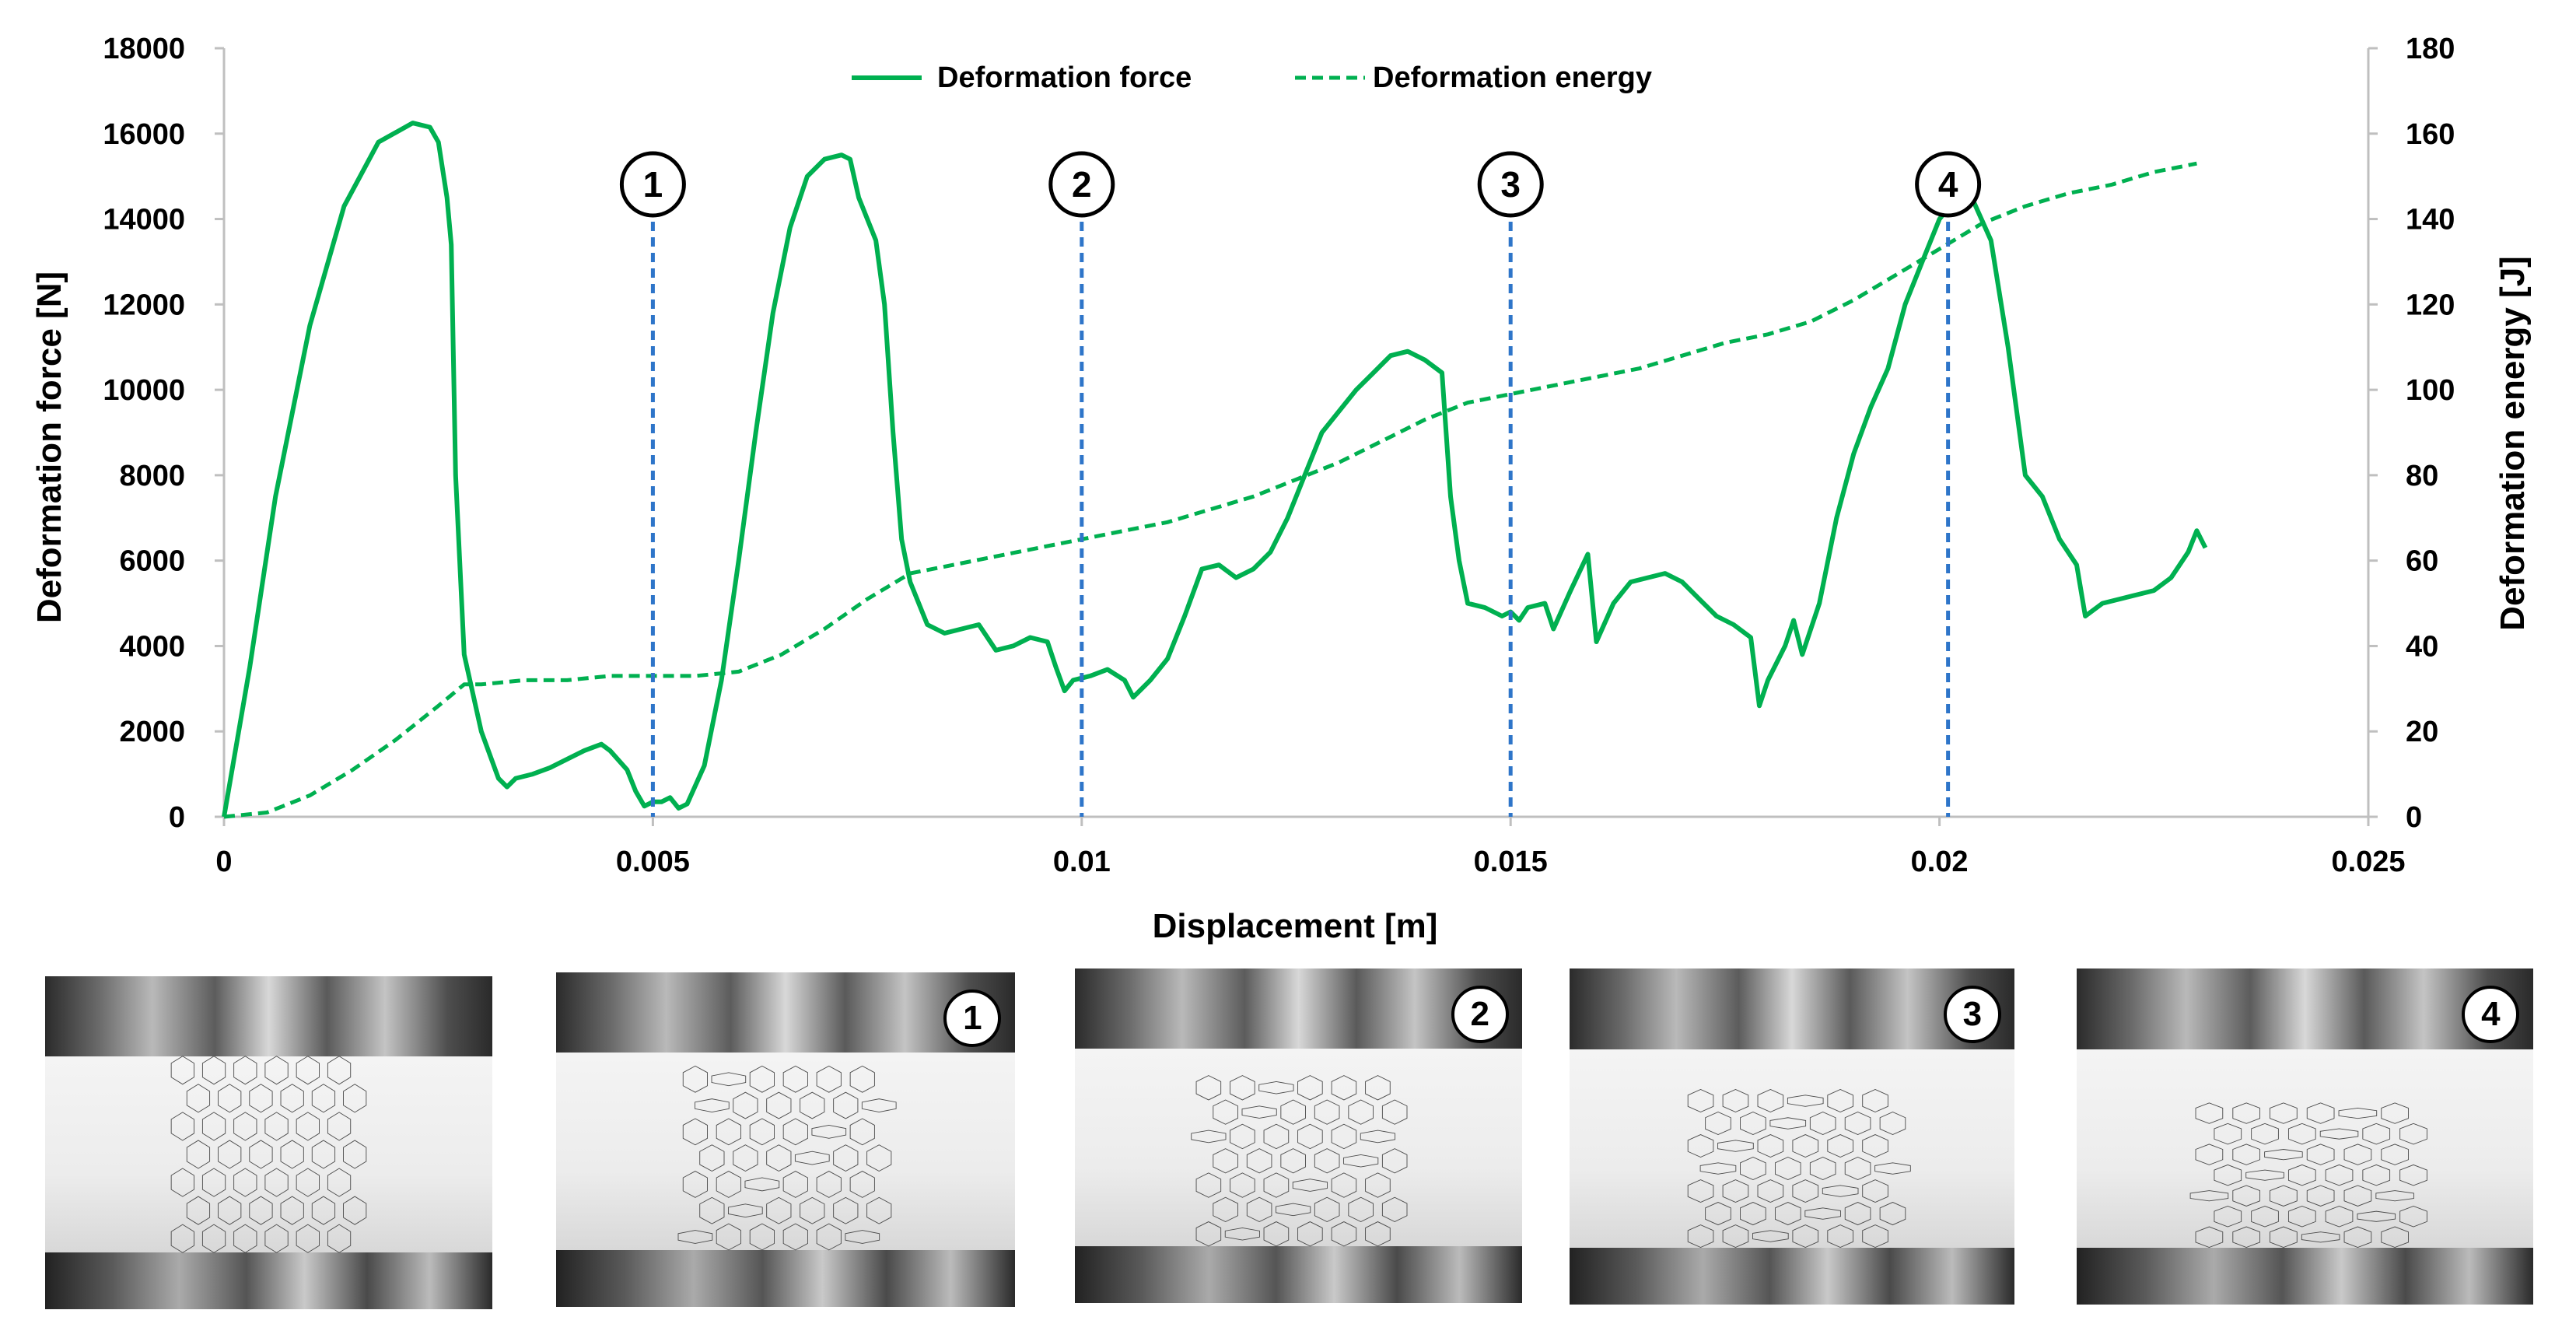 This screenshot has height=1338, width=2576. I want to click on lower-platen, so click(1299, 1274).